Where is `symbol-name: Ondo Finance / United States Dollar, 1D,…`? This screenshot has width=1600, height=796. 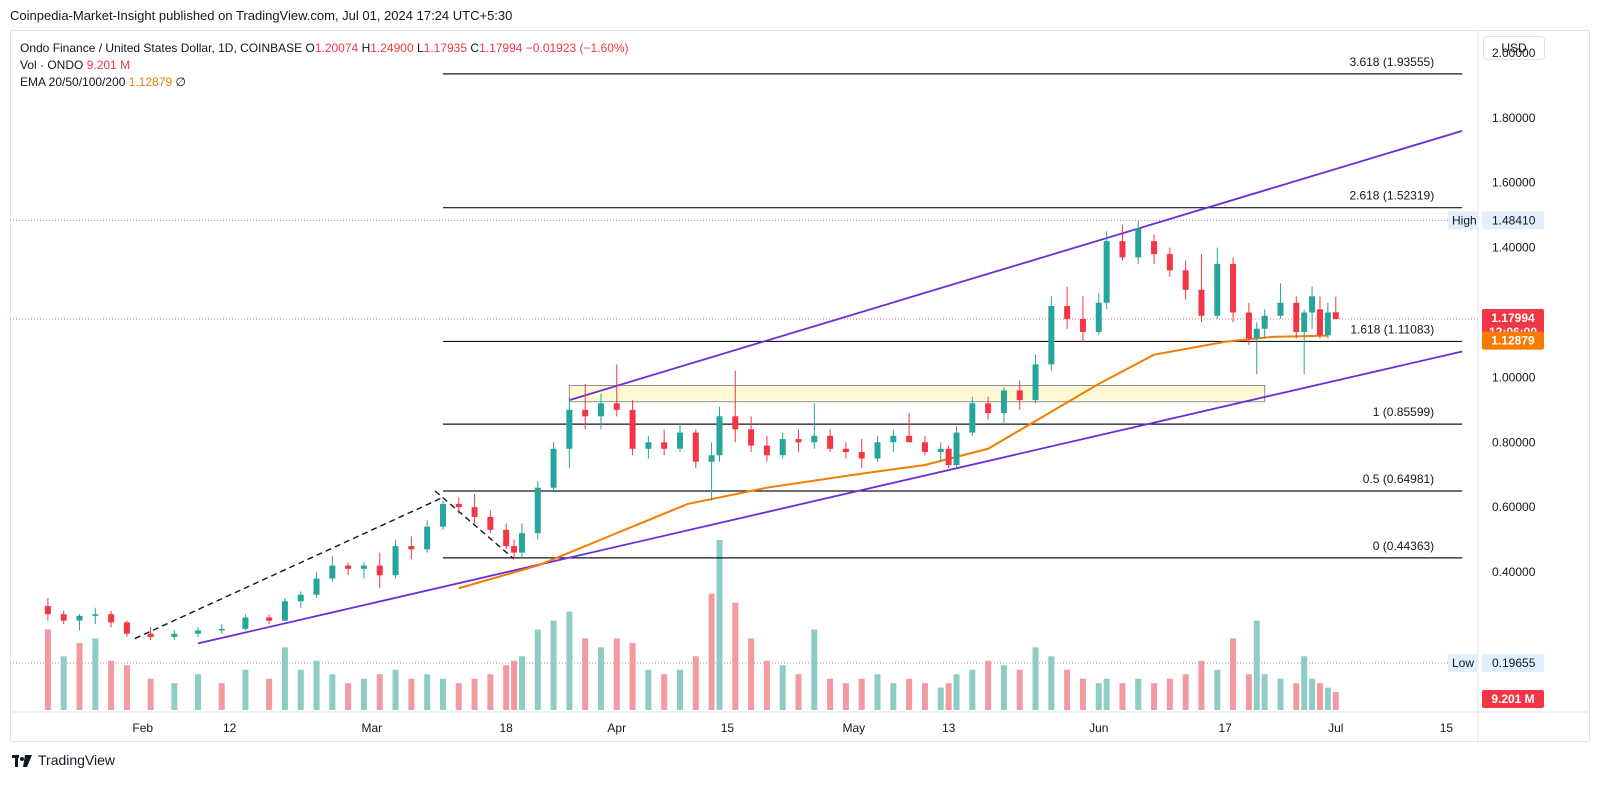
symbol-name: Ondo Finance / United States Dollar, 1D,… is located at coordinates (161, 48).